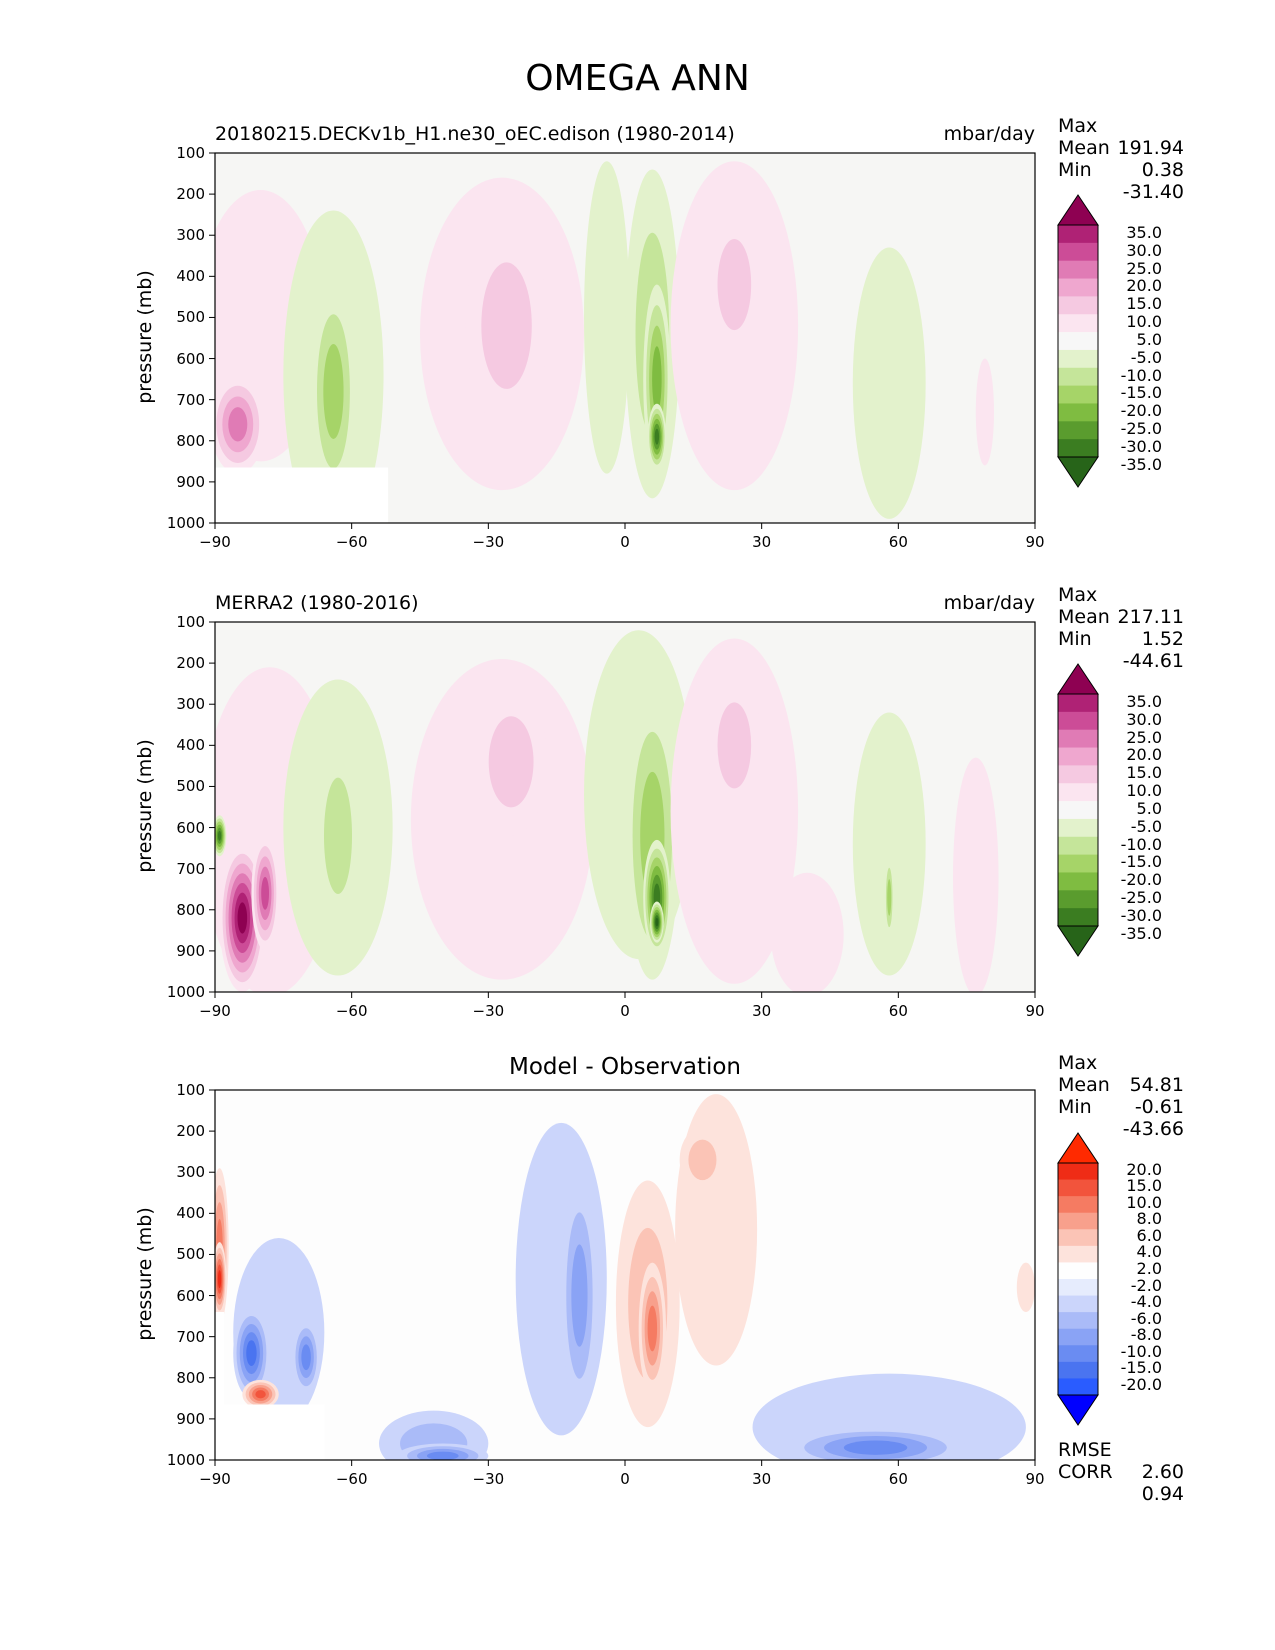  Describe the element at coordinates (1149, 1235) in the screenshot. I see `colorbar-tick-label: 6.0` at that location.